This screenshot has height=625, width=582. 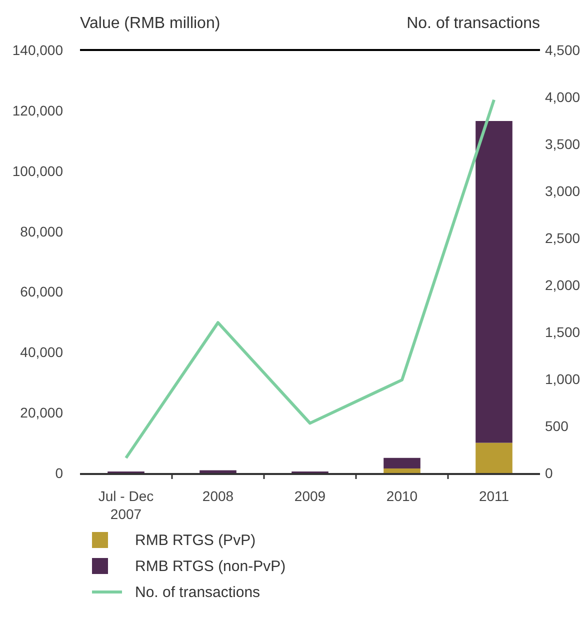 What do you see at coordinates (562, 144) in the screenshot?
I see `y2-tick-label: 3,500` at bounding box center [562, 144].